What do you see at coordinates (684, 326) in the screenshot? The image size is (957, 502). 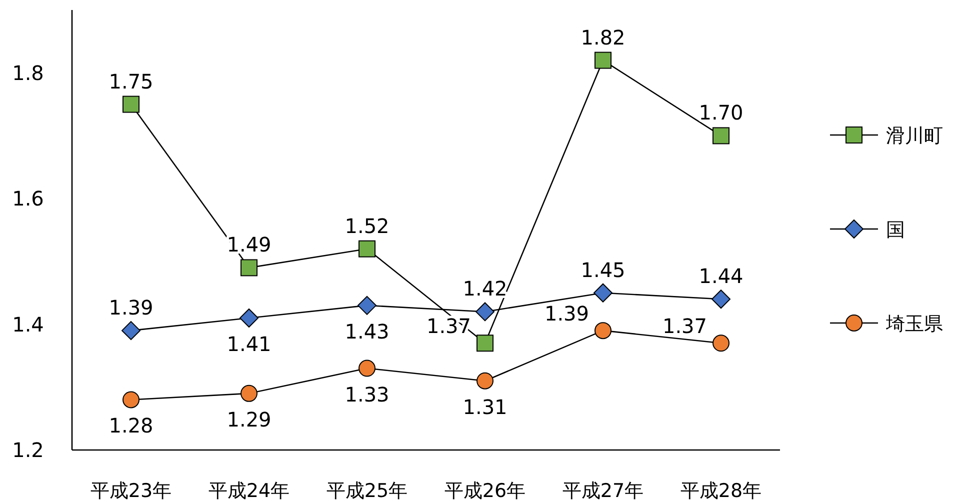 I see `data-label: 1.37` at bounding box center [684, 326].